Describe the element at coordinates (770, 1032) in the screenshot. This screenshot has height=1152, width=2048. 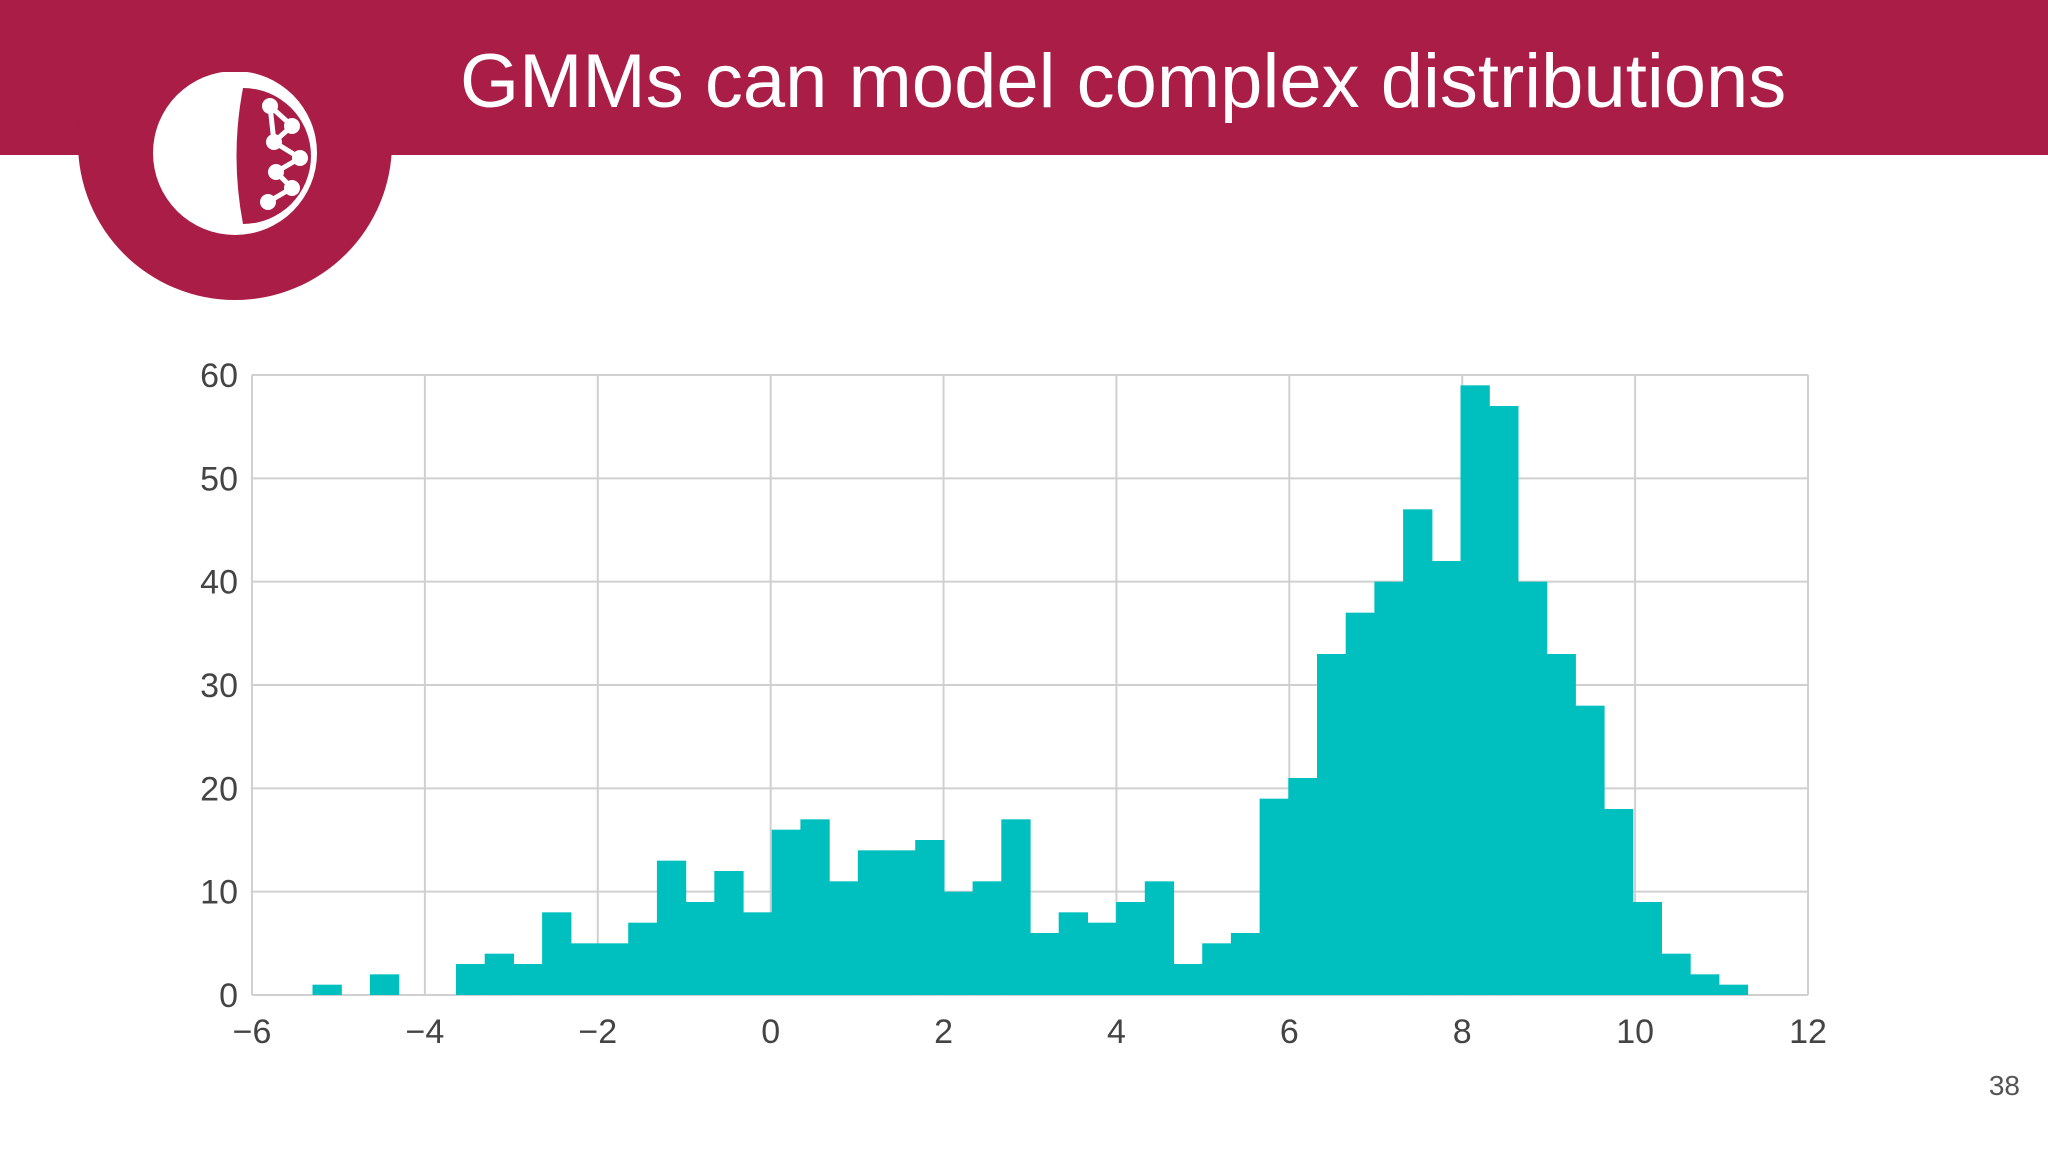
I see `x-tick-label: 0` at that location.